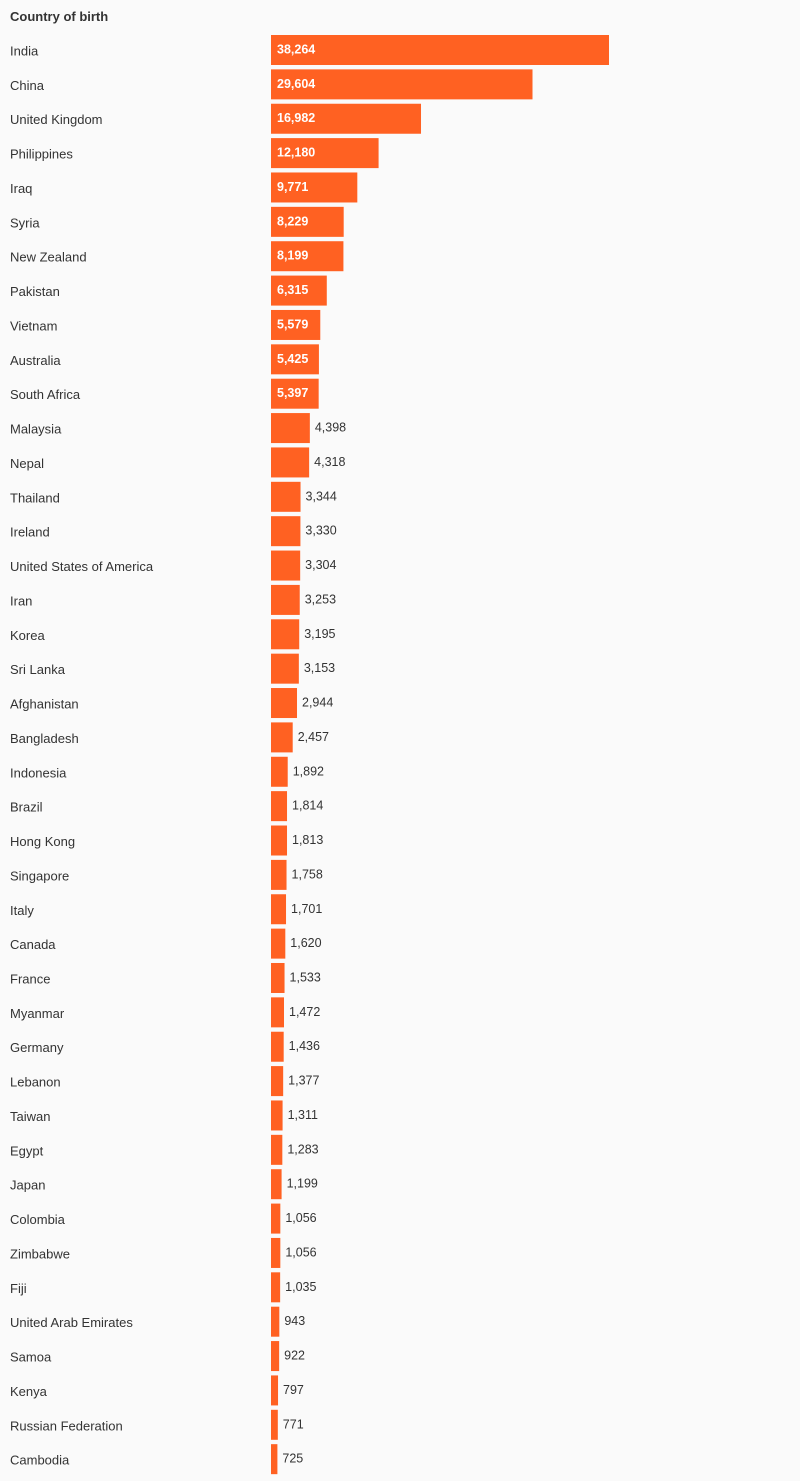  What do you see at coordinates (300, 1287) in the screenshot?
I see `value-label: 1,035` at bounding box center [300, 1287].